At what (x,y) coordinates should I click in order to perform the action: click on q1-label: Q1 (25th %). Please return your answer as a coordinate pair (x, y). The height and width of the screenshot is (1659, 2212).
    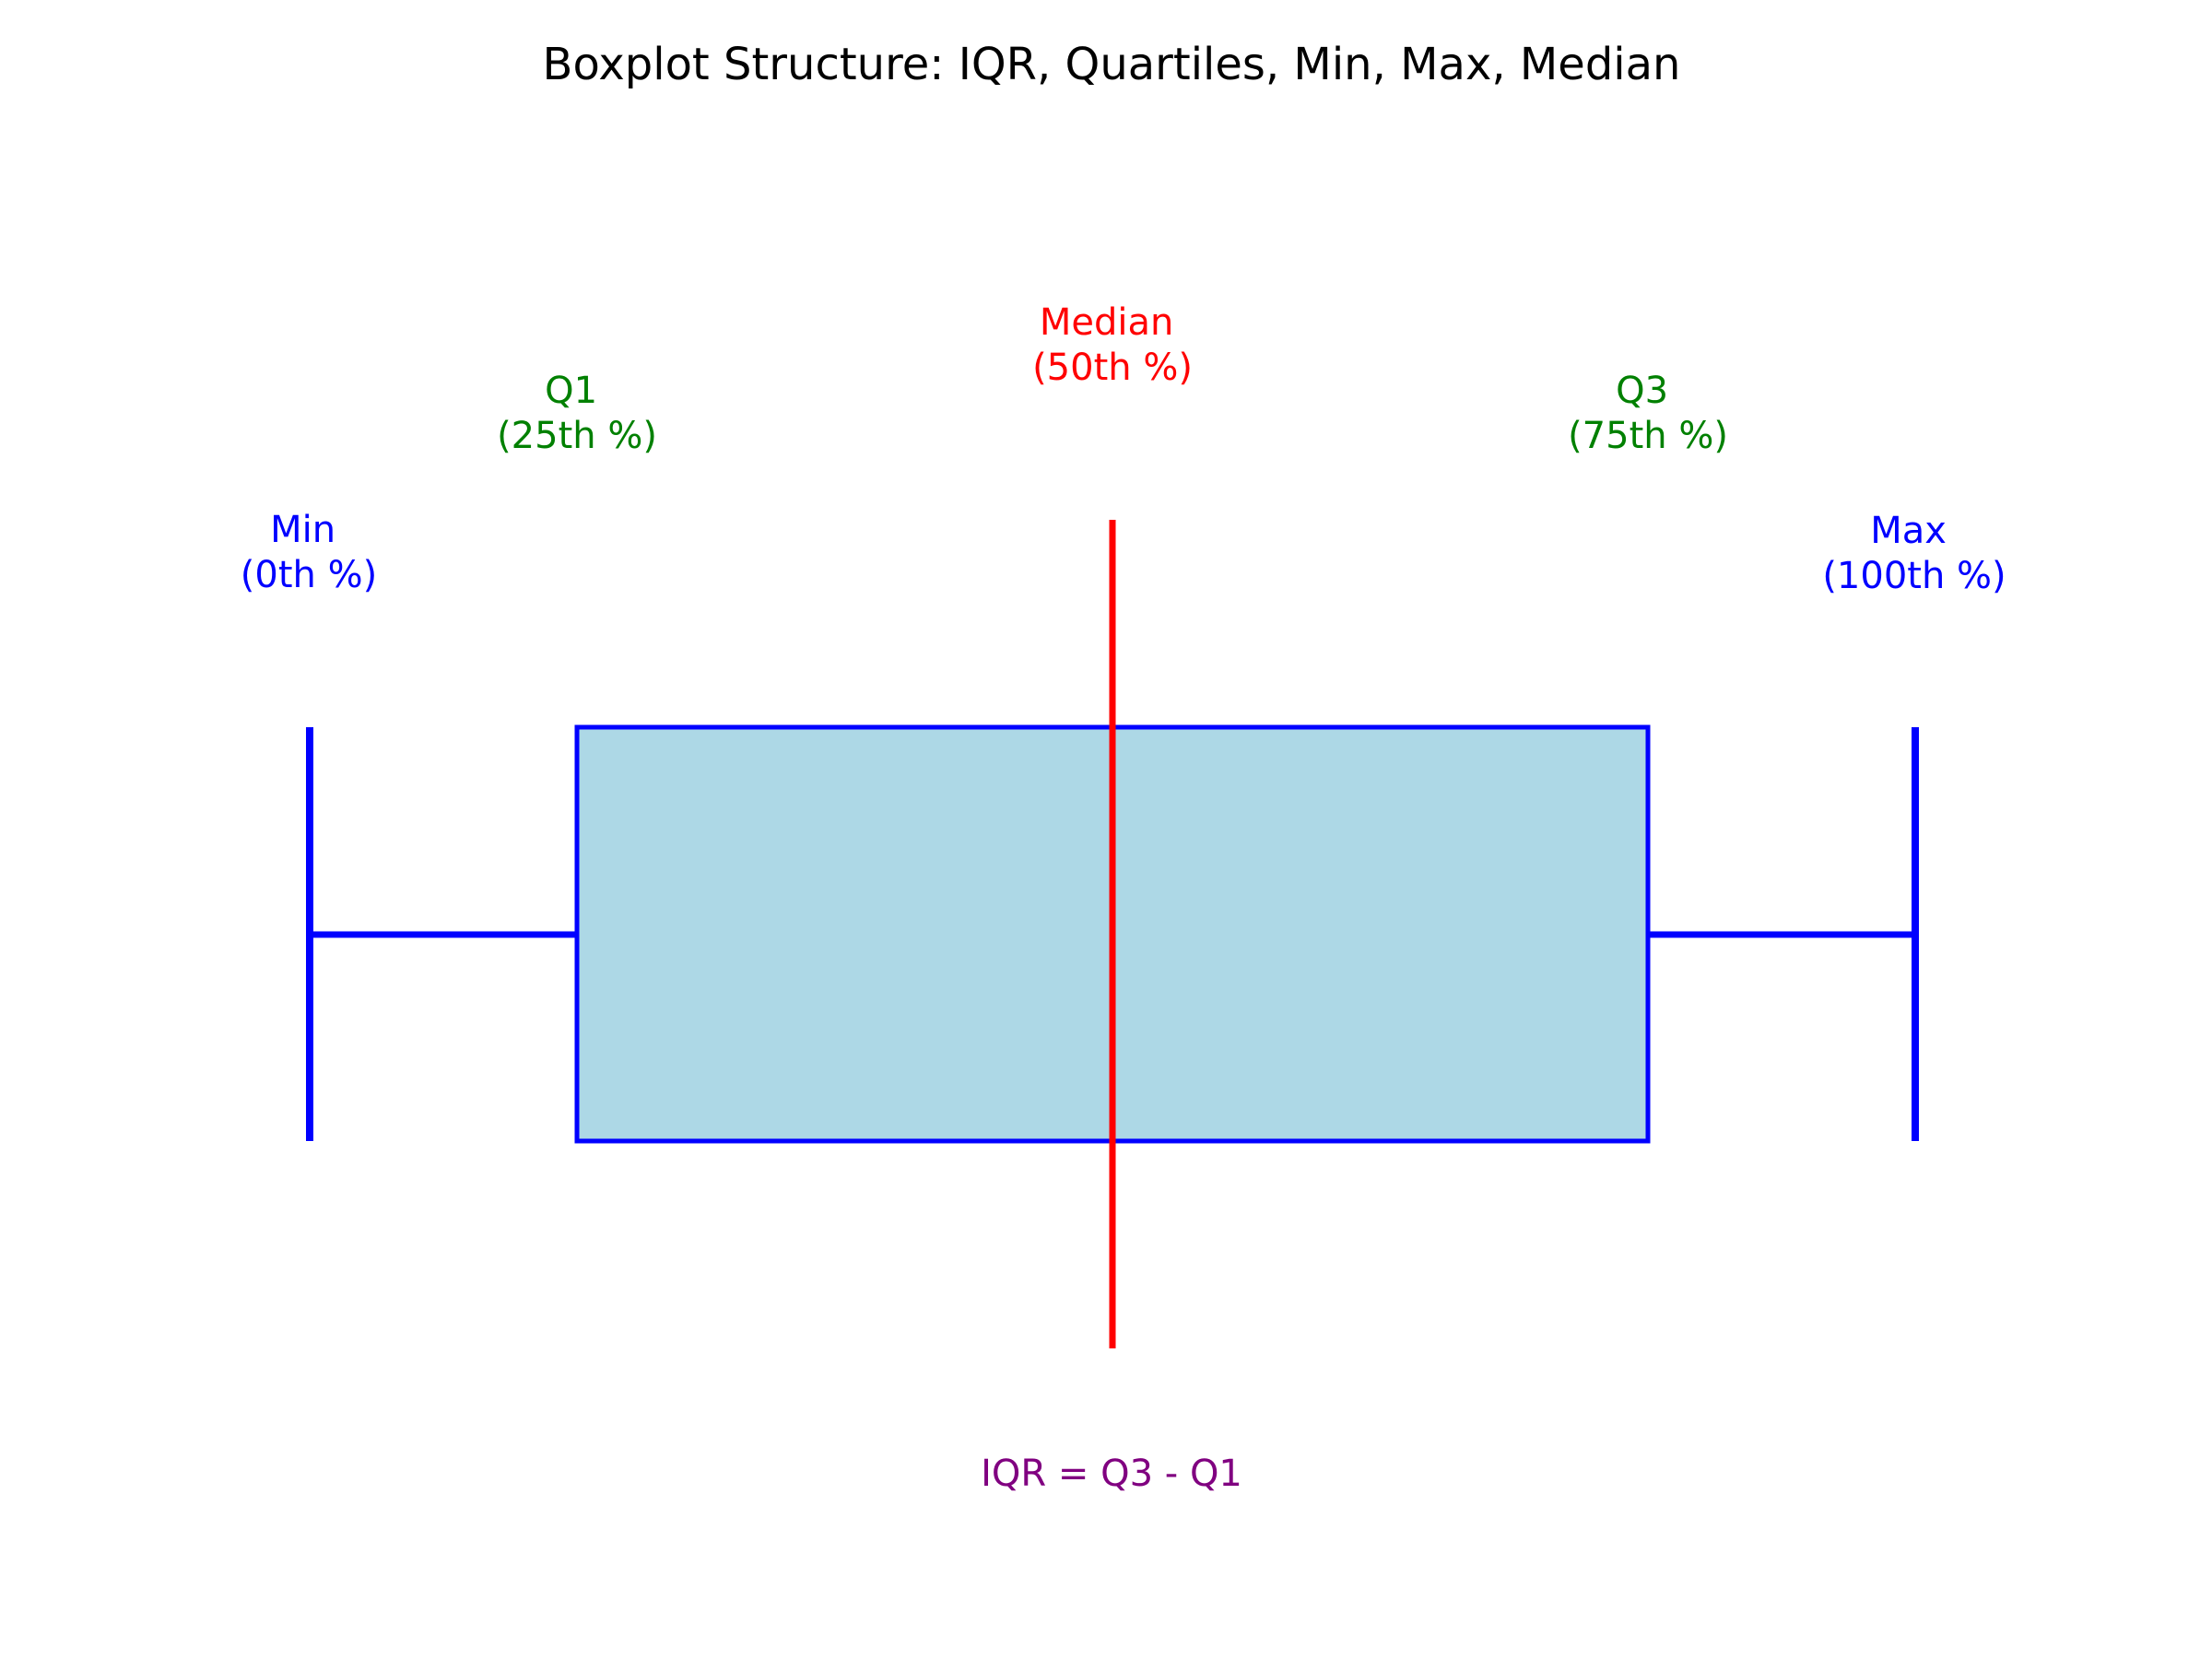
    Looking at the image, I should click on (577, 413).